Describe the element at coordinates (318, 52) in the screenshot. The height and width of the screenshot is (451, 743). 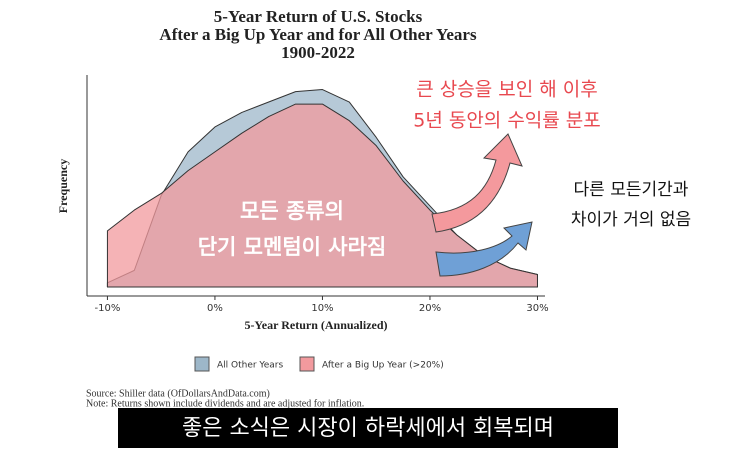
I see `chart-title: 1900-2022` at that location.